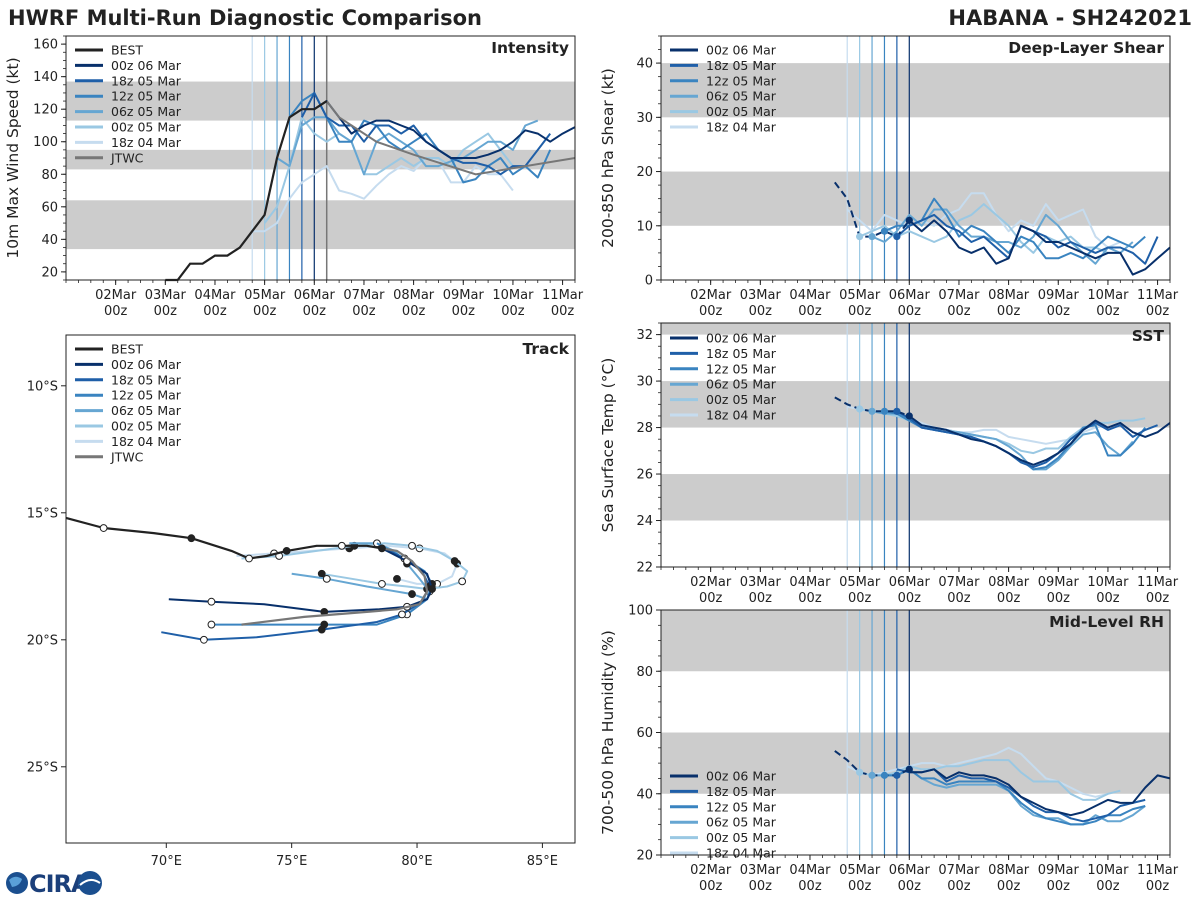 This screenshot has width=1200, height=900. I want to click on sst-legend-label: 18z 05 Mar, so click(741, 353).